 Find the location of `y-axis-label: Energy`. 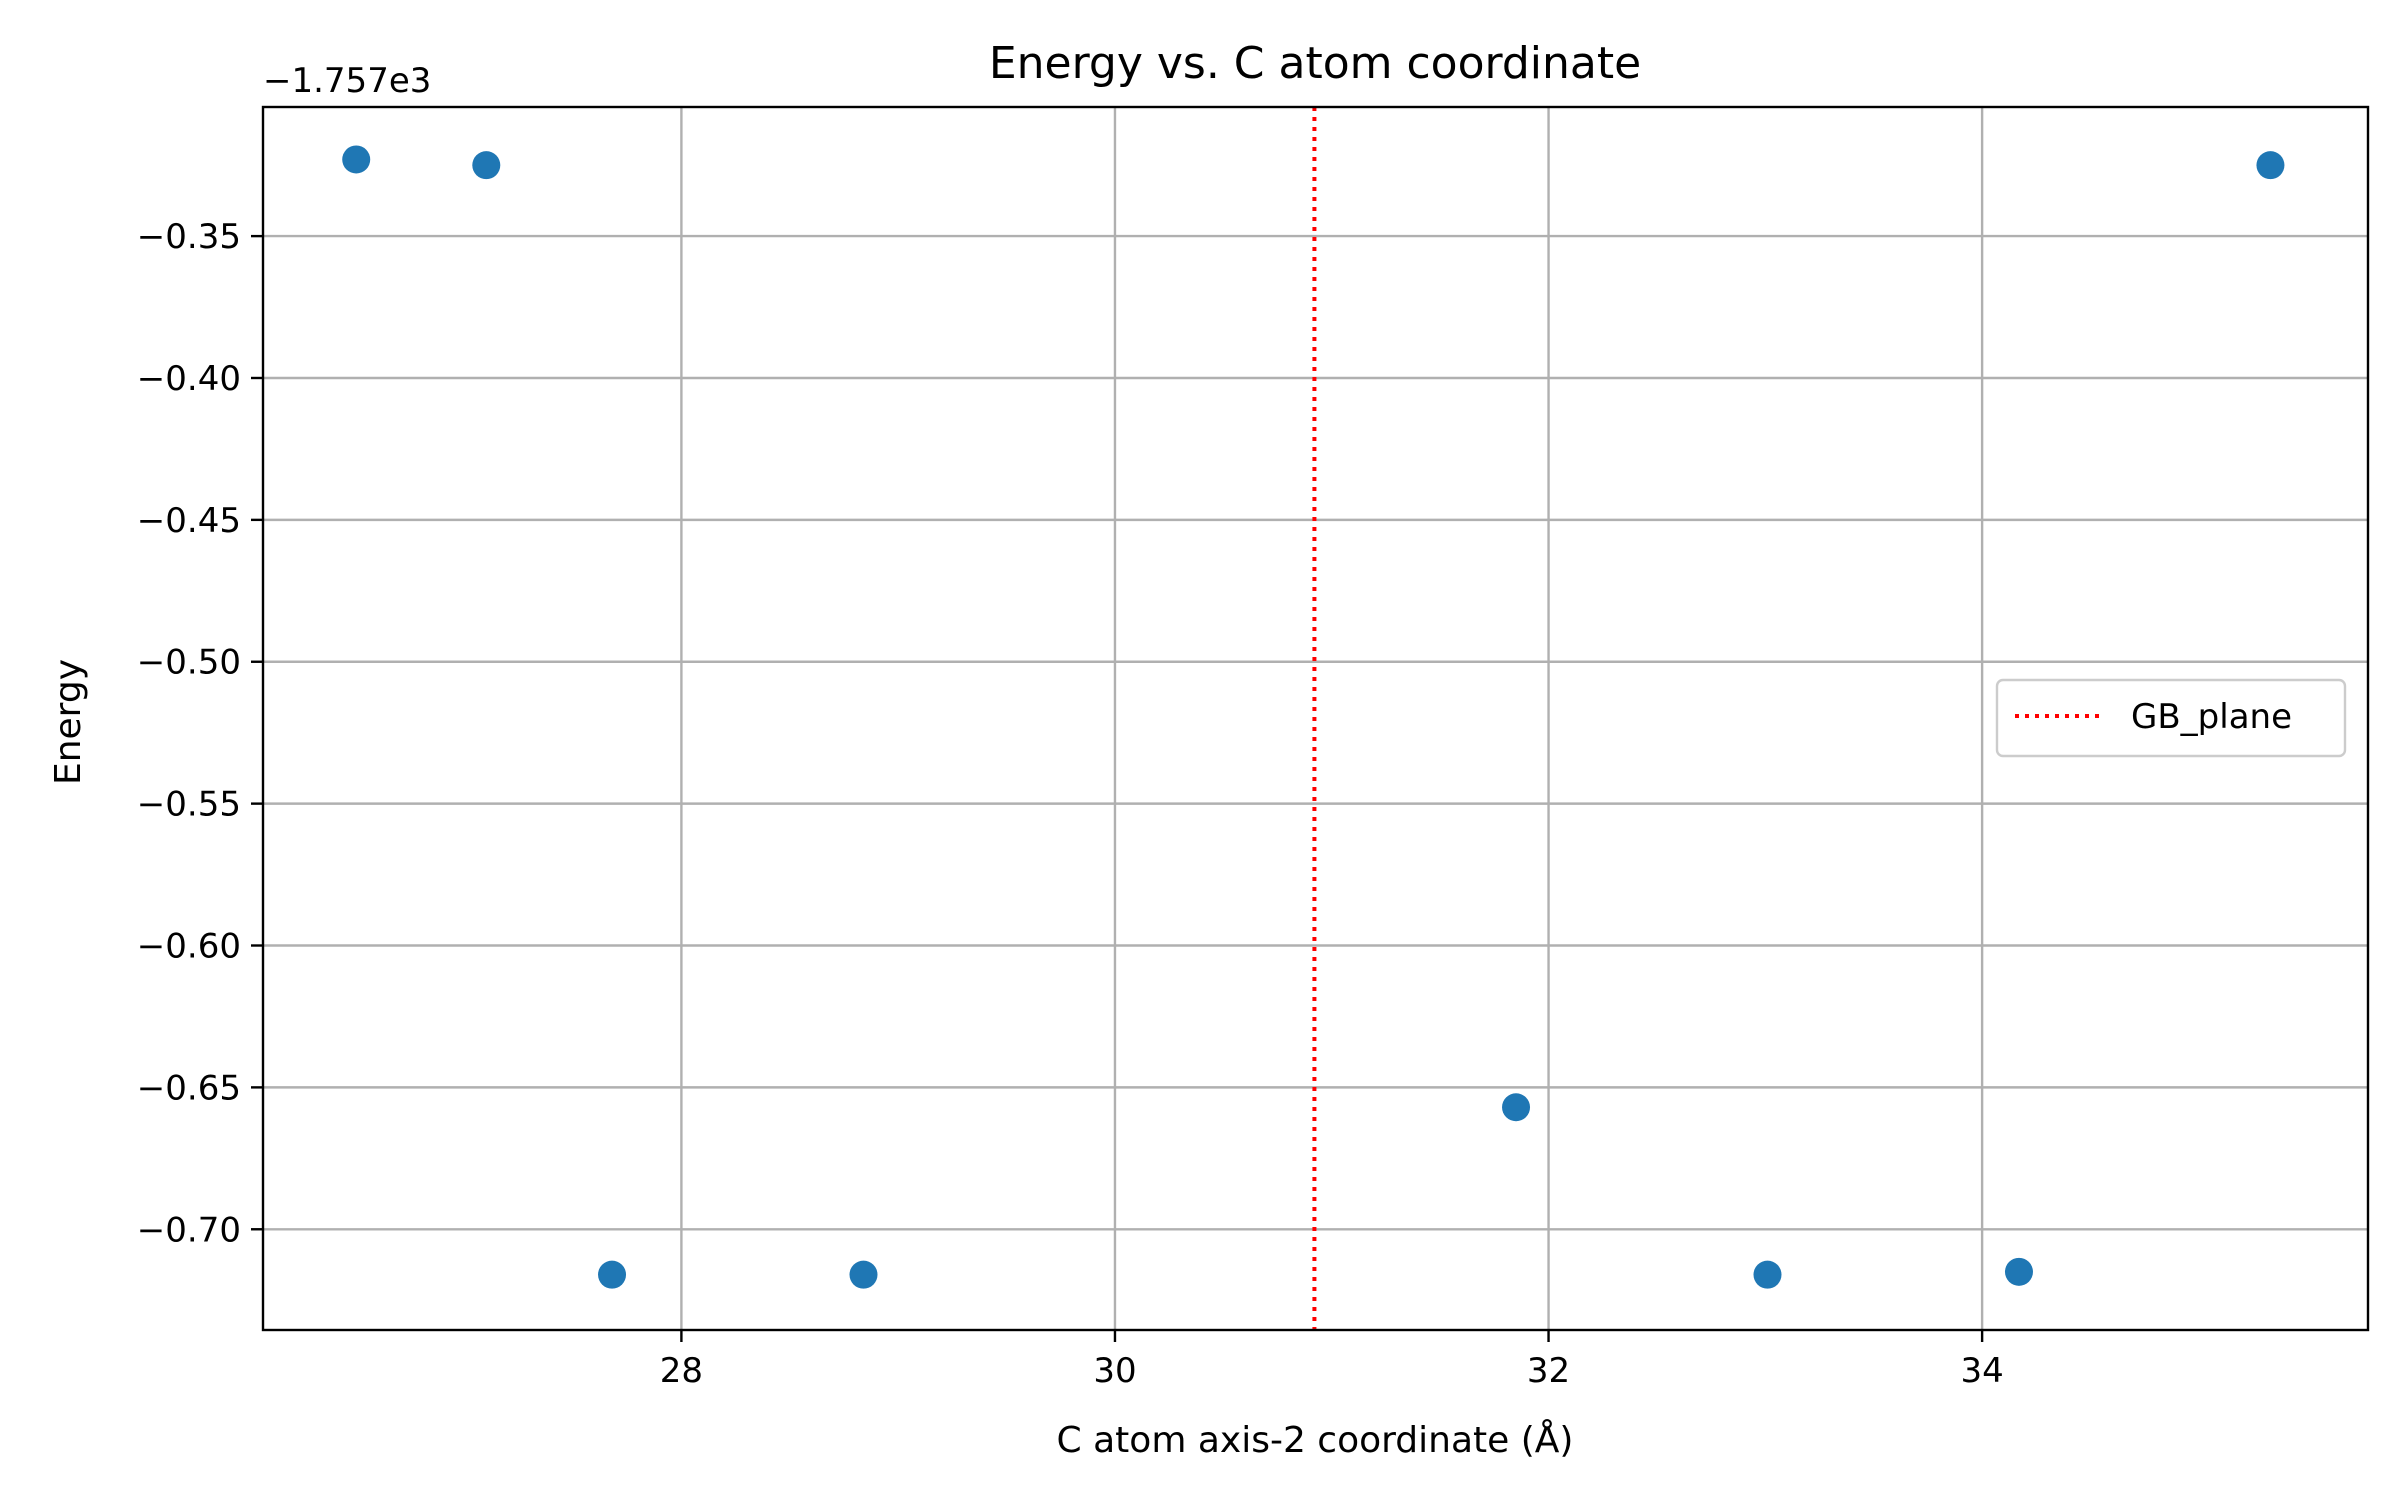

y-axis-label: Energy is located at coordinates (68, 722).